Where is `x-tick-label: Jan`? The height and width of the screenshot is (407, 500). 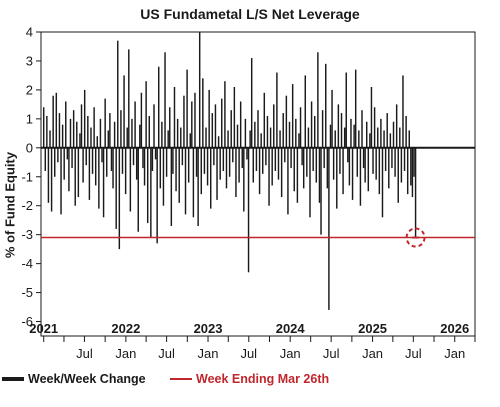
x-tick-label: Jan is located at coordinates (208, 353).